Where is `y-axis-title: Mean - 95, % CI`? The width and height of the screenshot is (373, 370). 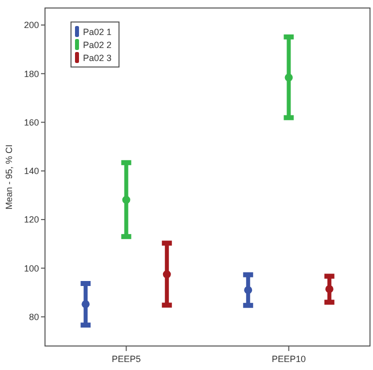
y-axis-title: Mean - 95, % CI is located at coordinates (9, 177).